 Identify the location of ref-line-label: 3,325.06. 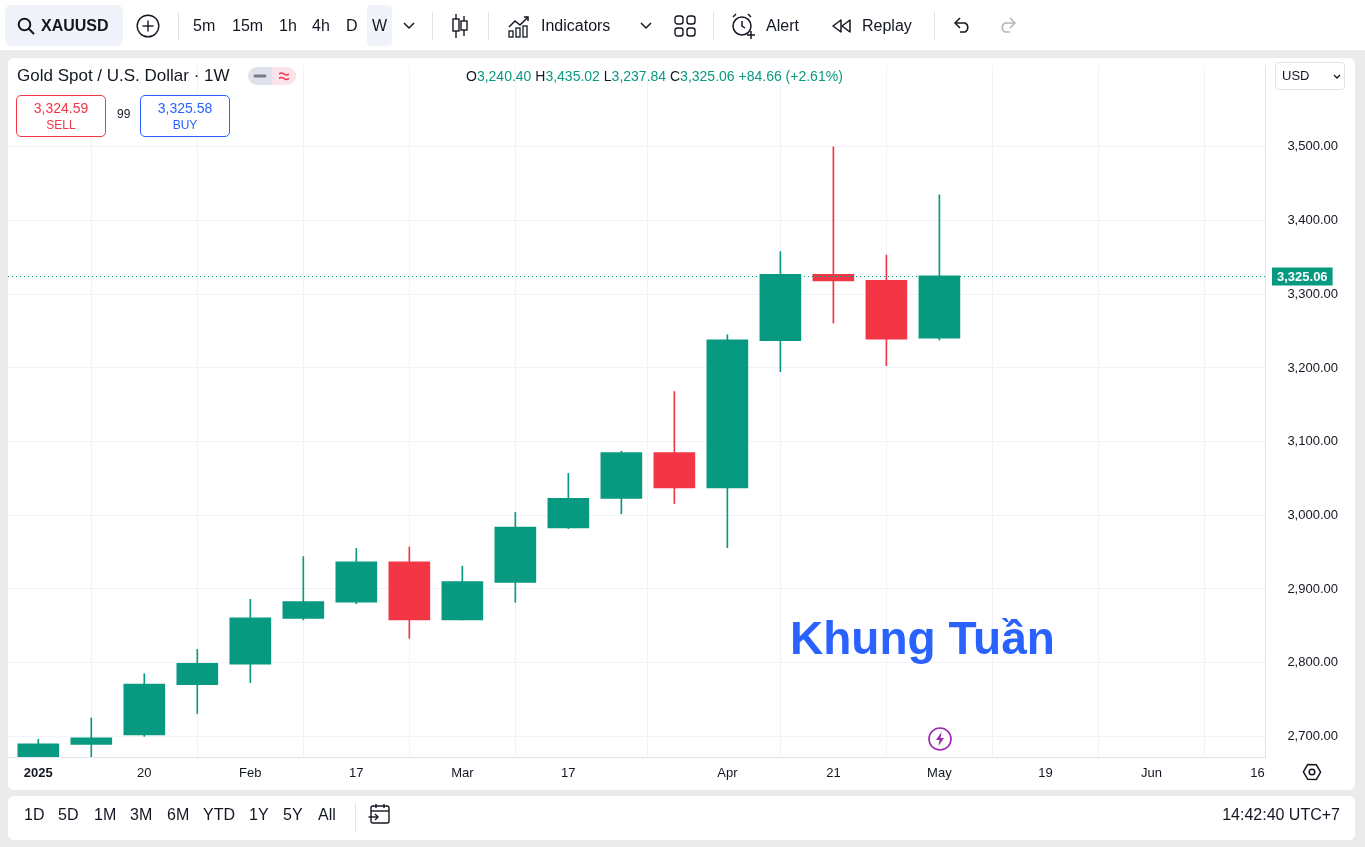
(1302, 276).